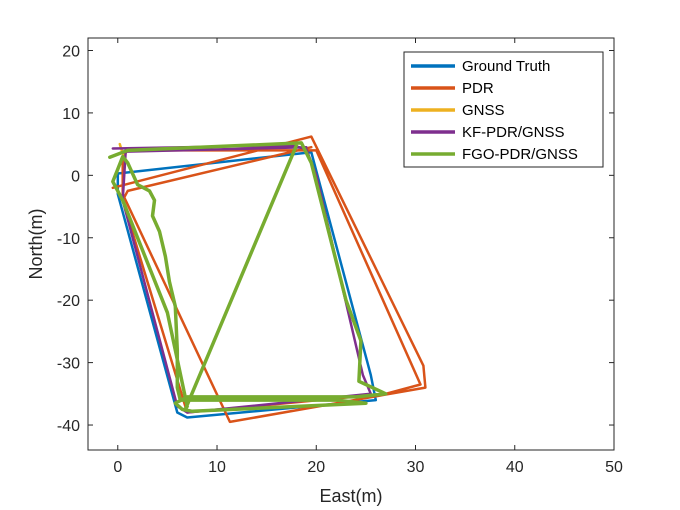 This screenshot has width=680, height=510. Describe the element at coordinates (520, 154) in the screenshot. I see `legend-label: FGO-PDR/GNSS` at that location.